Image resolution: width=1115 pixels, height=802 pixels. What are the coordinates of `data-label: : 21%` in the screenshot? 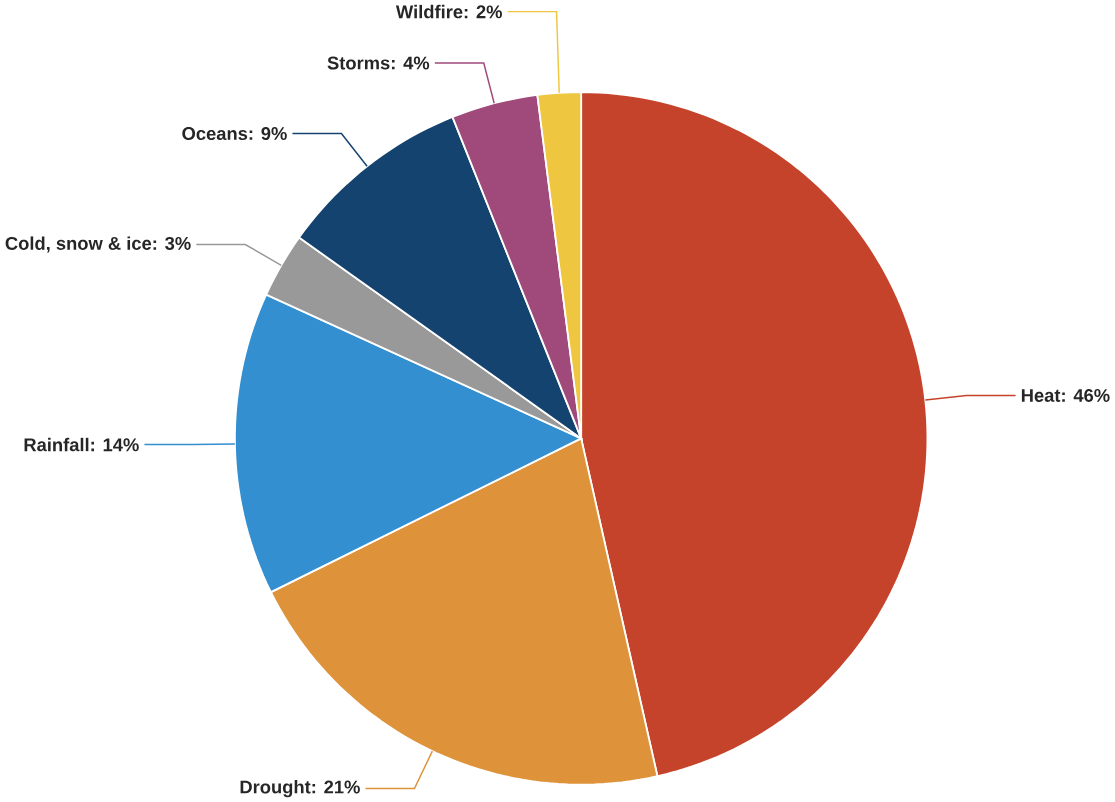 It's located at (336, 787).